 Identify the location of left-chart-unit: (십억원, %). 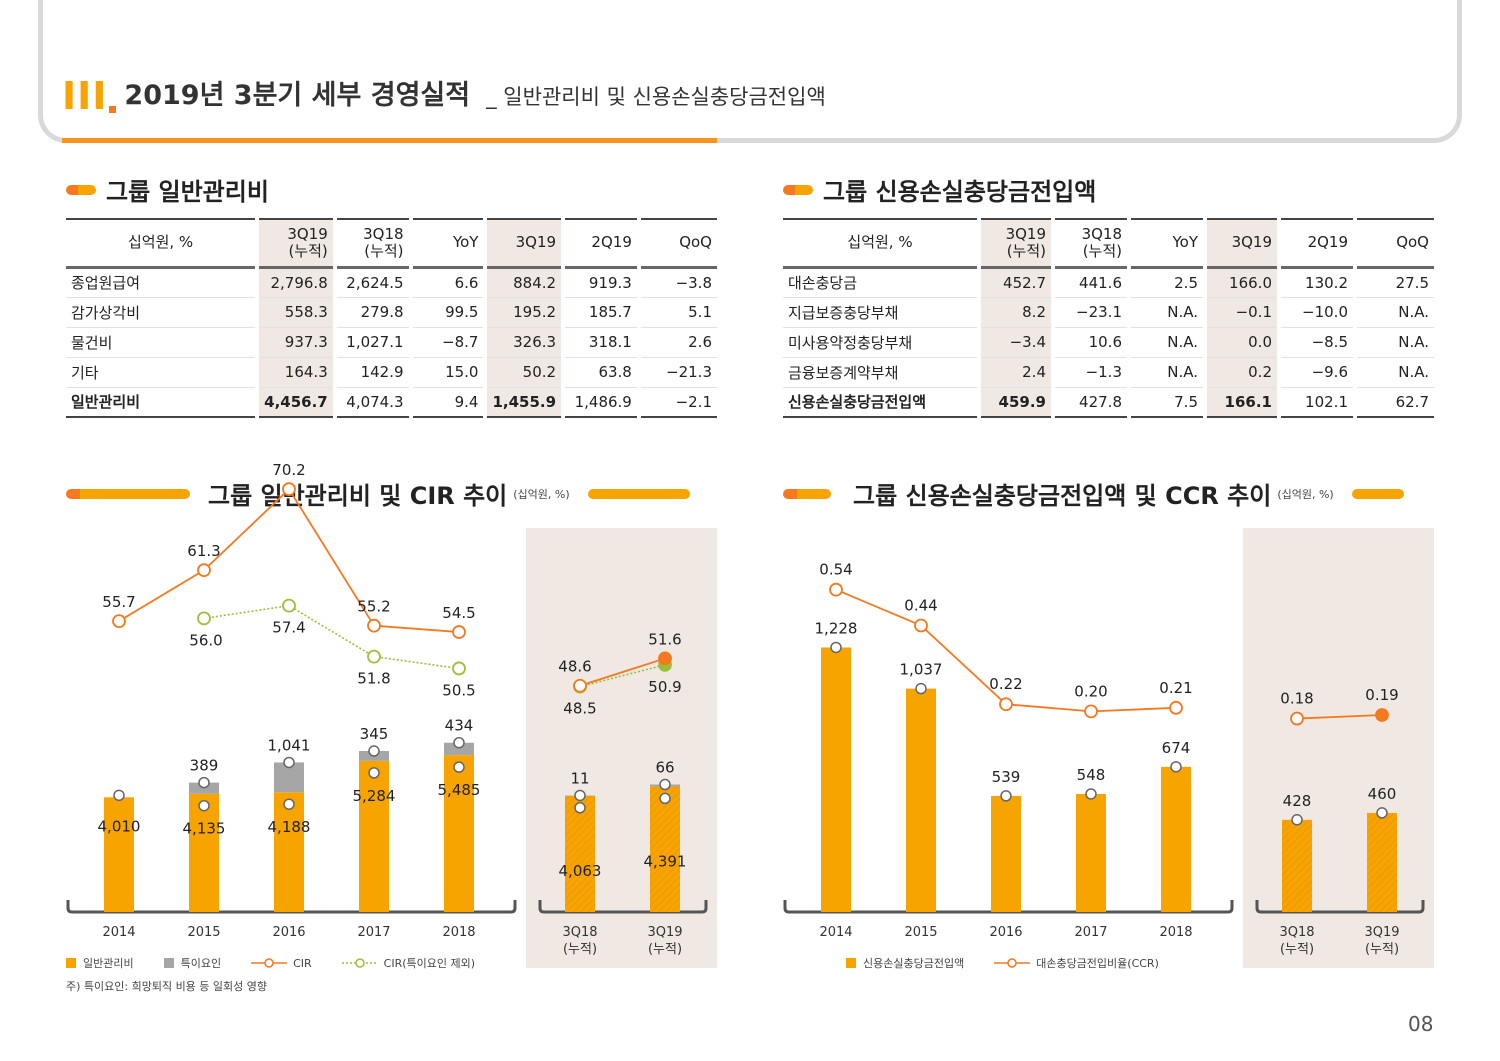
(541, 494).